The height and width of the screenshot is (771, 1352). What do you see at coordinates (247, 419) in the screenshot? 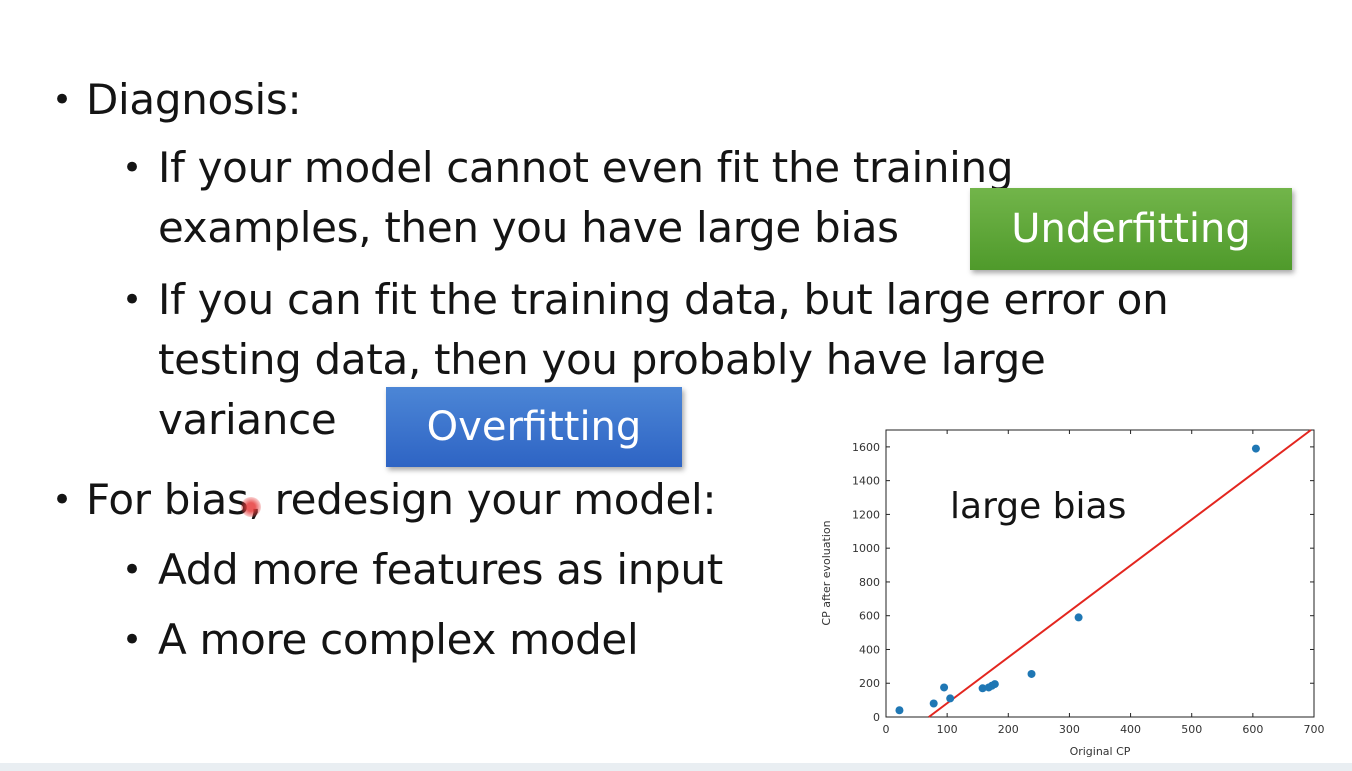
I see `overfit-line-3: variance` at bounding box center [247, 419].